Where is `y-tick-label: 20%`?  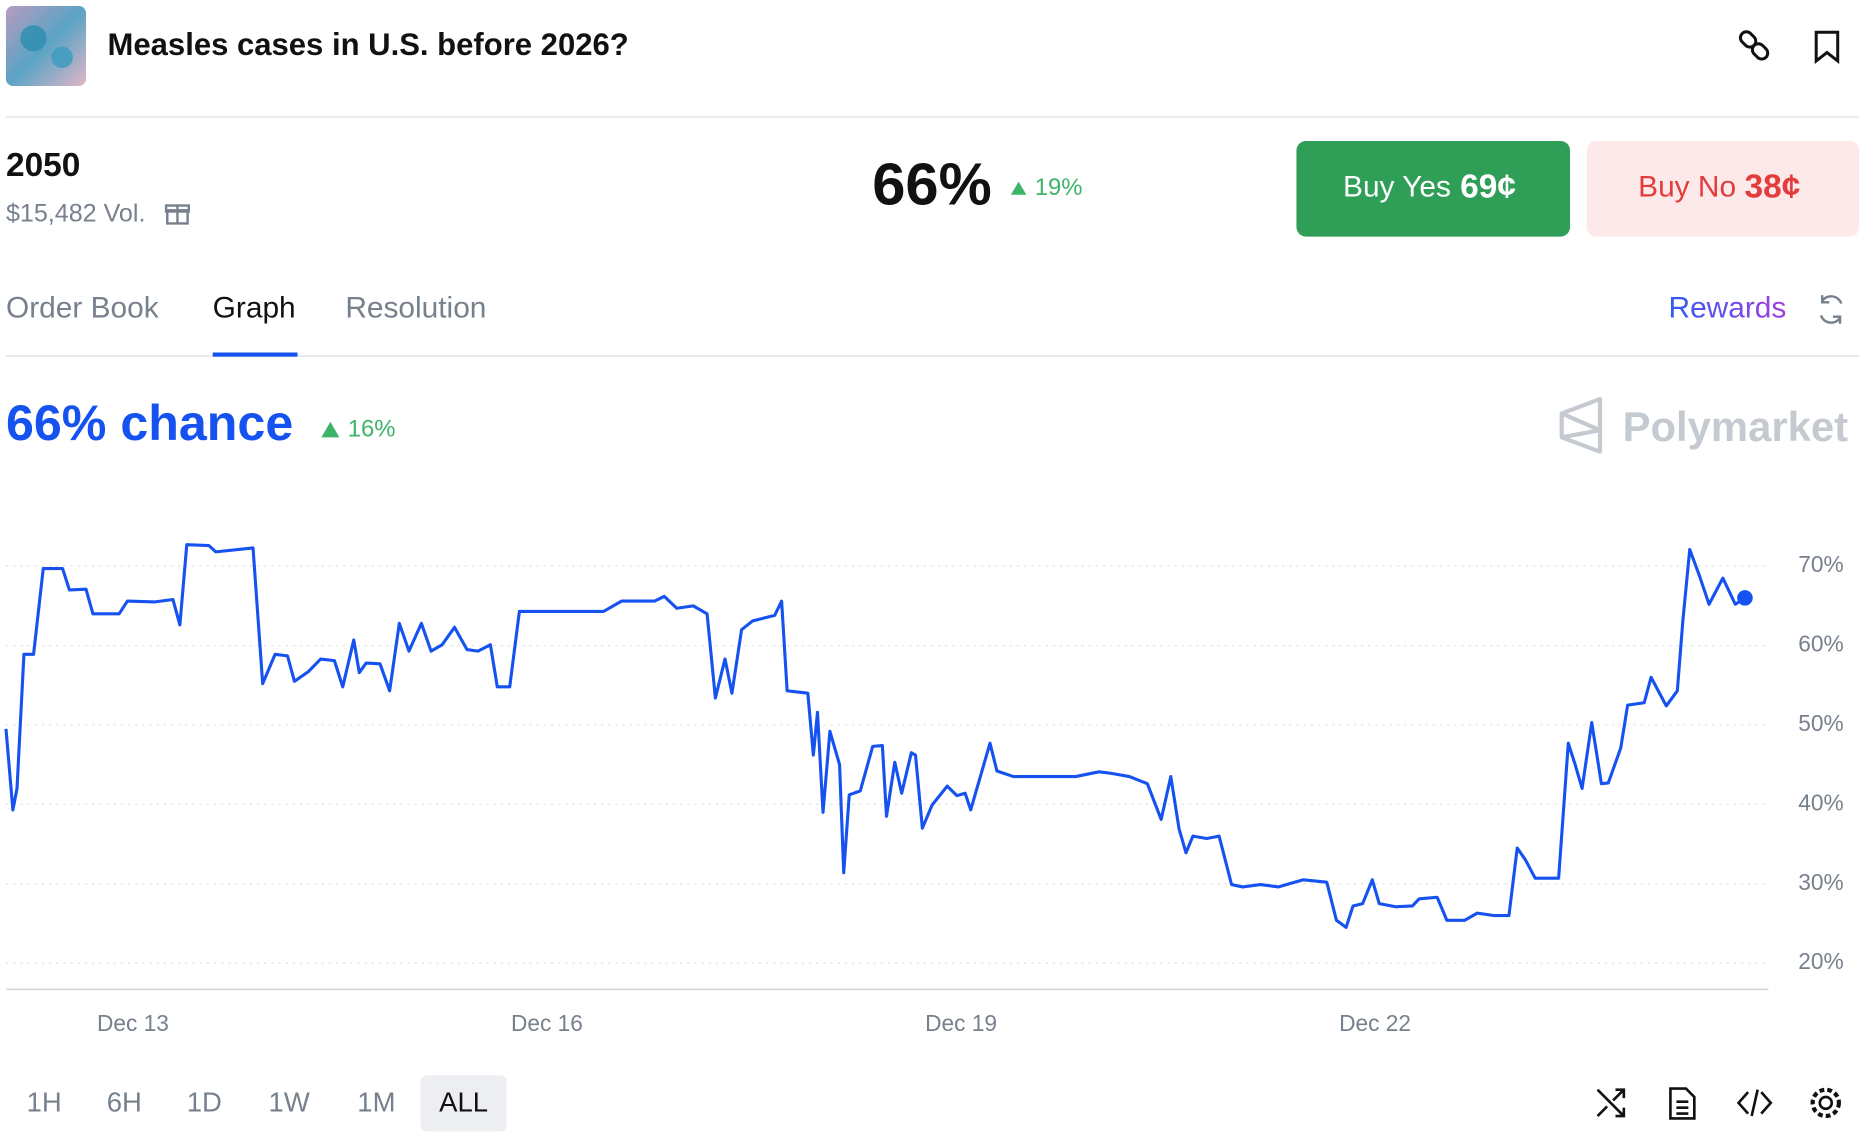 y-tick-label: 20% is located at coordinates (1820, 961).